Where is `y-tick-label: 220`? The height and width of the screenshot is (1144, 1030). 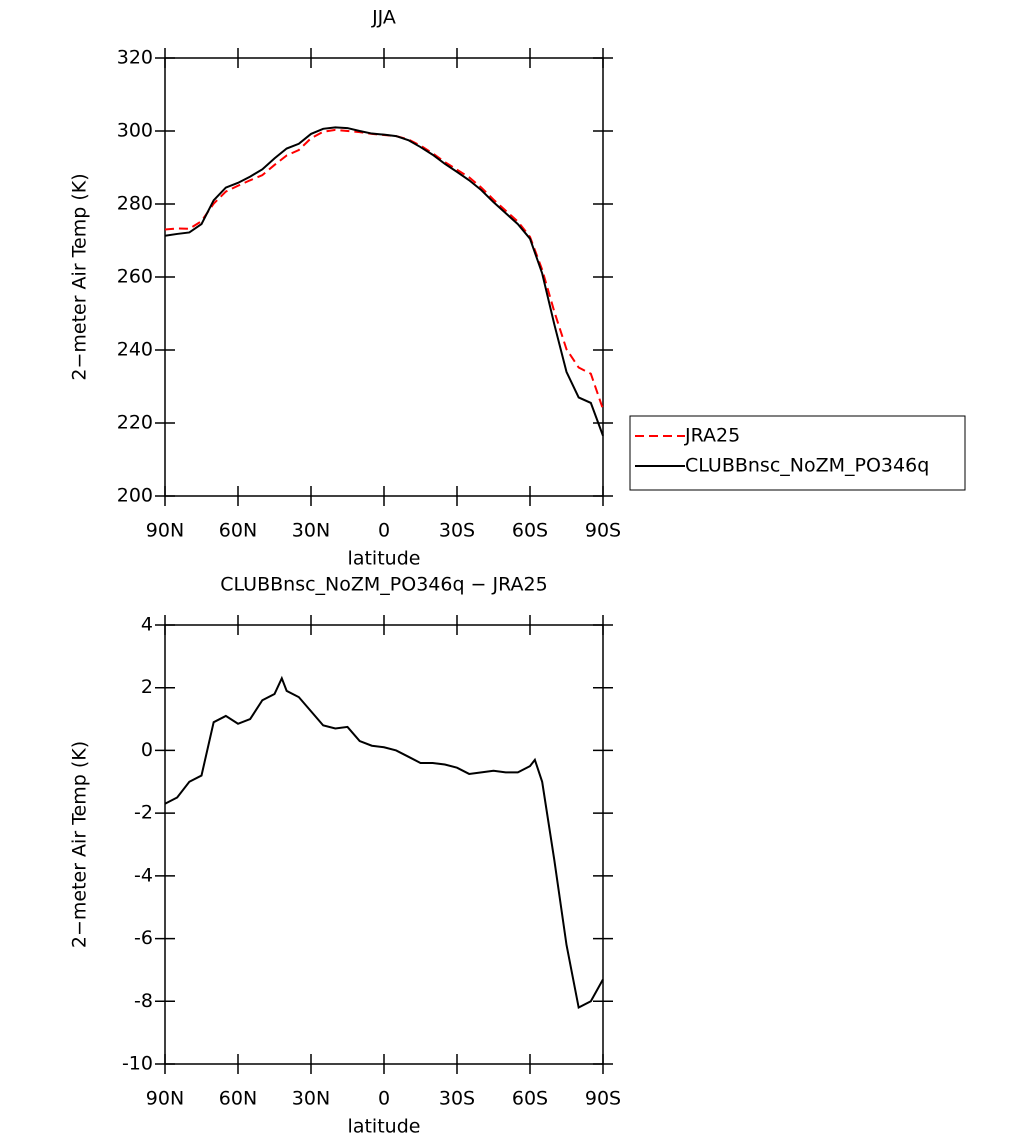
y-tick-label: 220 is located at coordinates (135, 423).